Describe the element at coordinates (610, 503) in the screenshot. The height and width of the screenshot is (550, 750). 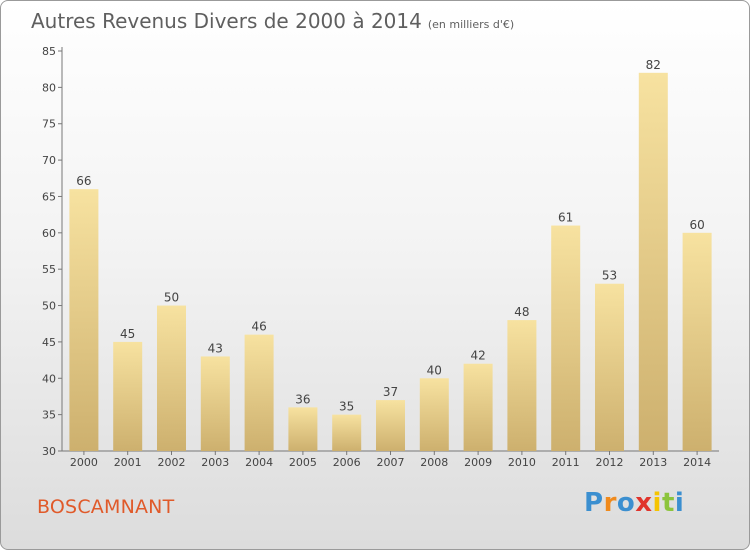
I see `logo-letter: r` at that location.